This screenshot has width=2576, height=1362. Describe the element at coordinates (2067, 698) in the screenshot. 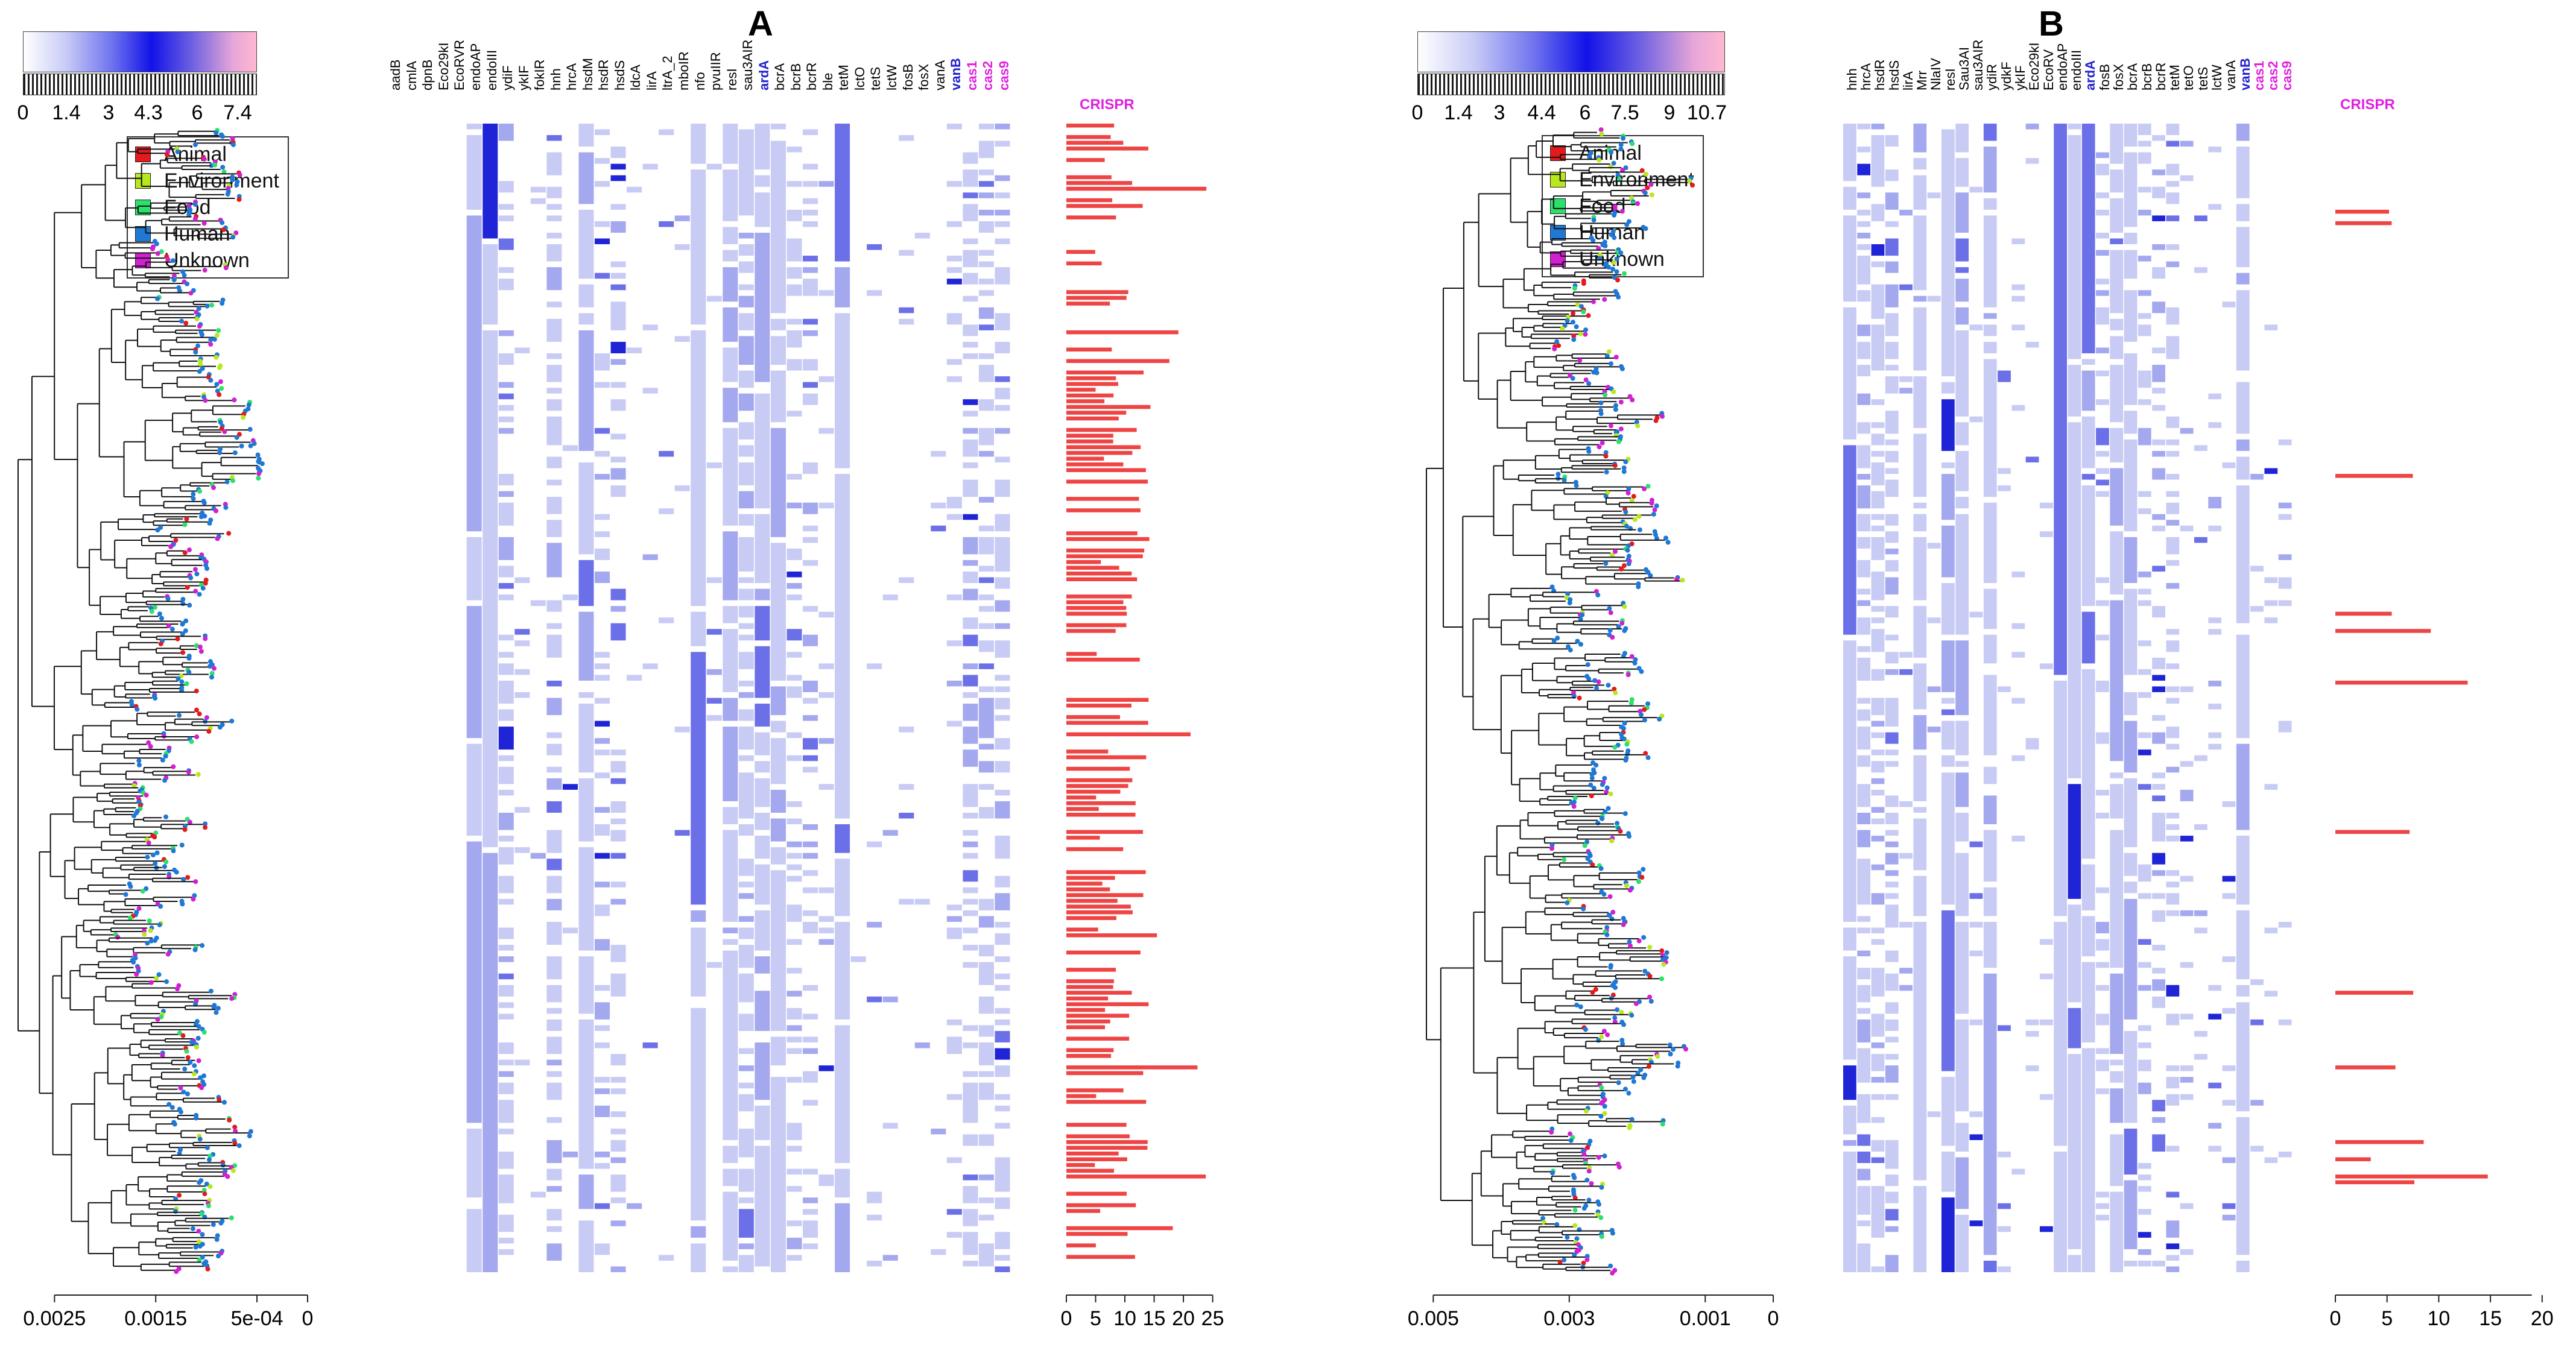

I see `heatmap-b` at that location.